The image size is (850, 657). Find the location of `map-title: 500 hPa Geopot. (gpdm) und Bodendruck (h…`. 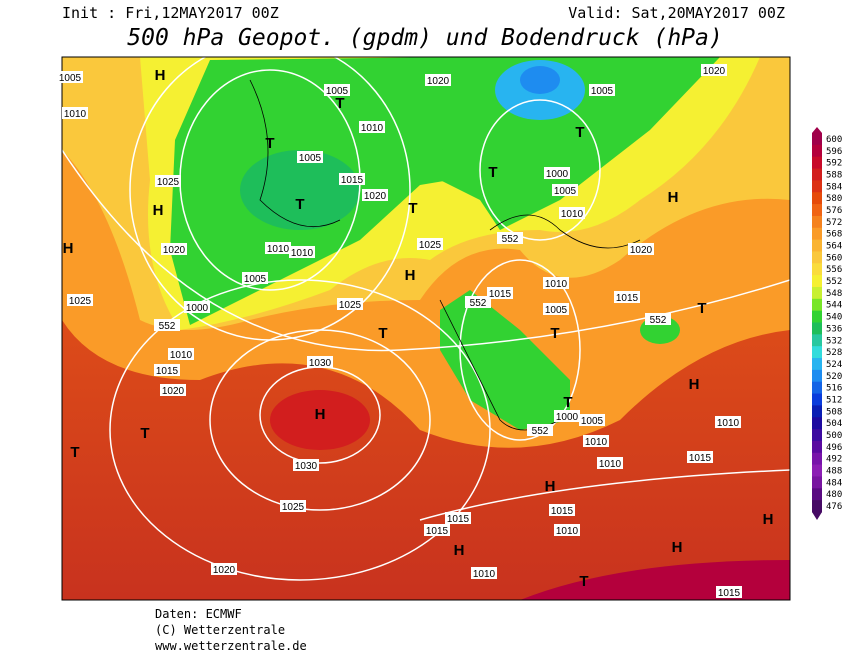

map-title: 500 hPa Geopot. (gpdm) und Bodendruck (h… is located at coordinates (424, 38).